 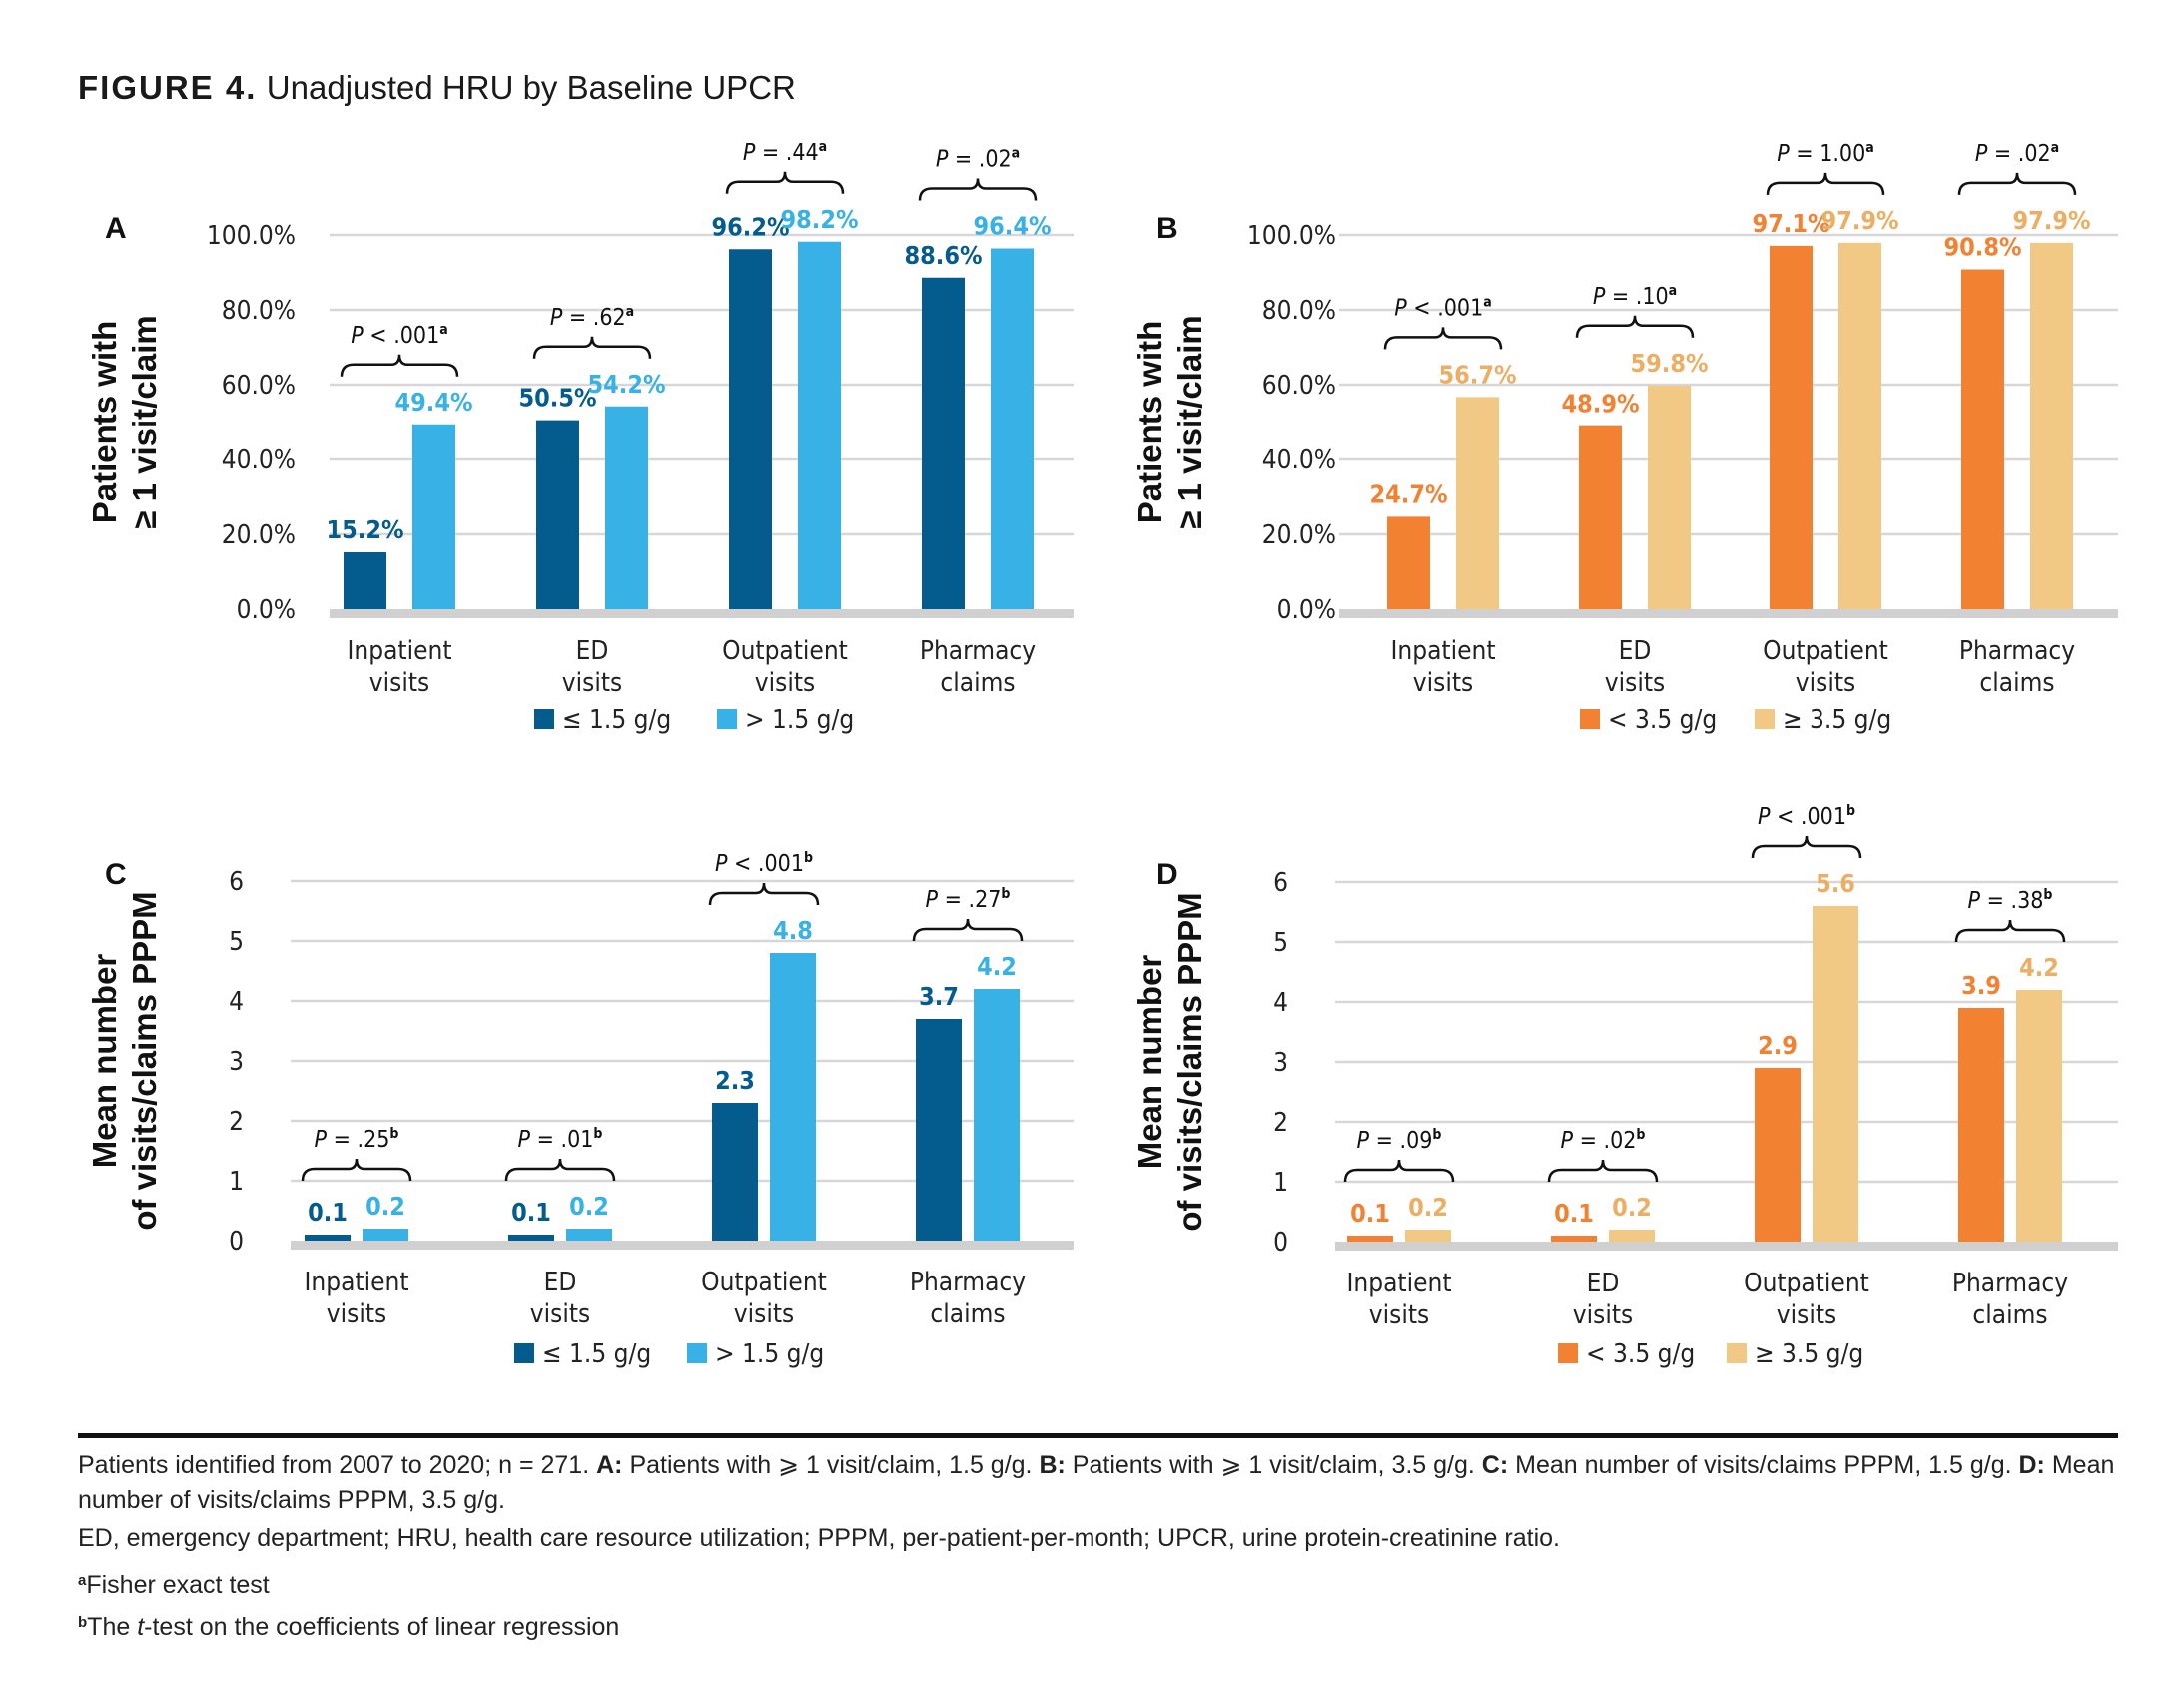 I want to click on p-value-label: P = .02b, so click(x=1603, y=1141).